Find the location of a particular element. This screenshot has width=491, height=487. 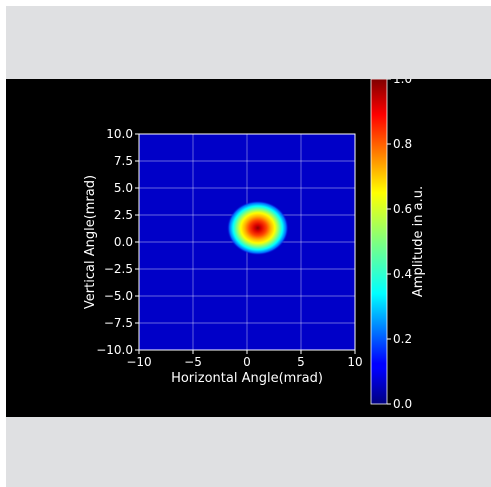

y-tick-label: −2.5 is located at coordinates (118, 269).